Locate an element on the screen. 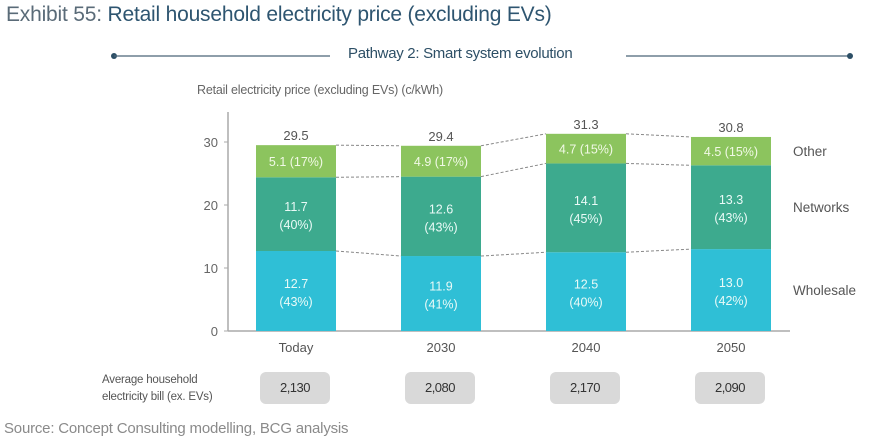 The height and width of the screenshot is (442, 884). y-tick-label-30: 30 is located at coordinates (211, 142).